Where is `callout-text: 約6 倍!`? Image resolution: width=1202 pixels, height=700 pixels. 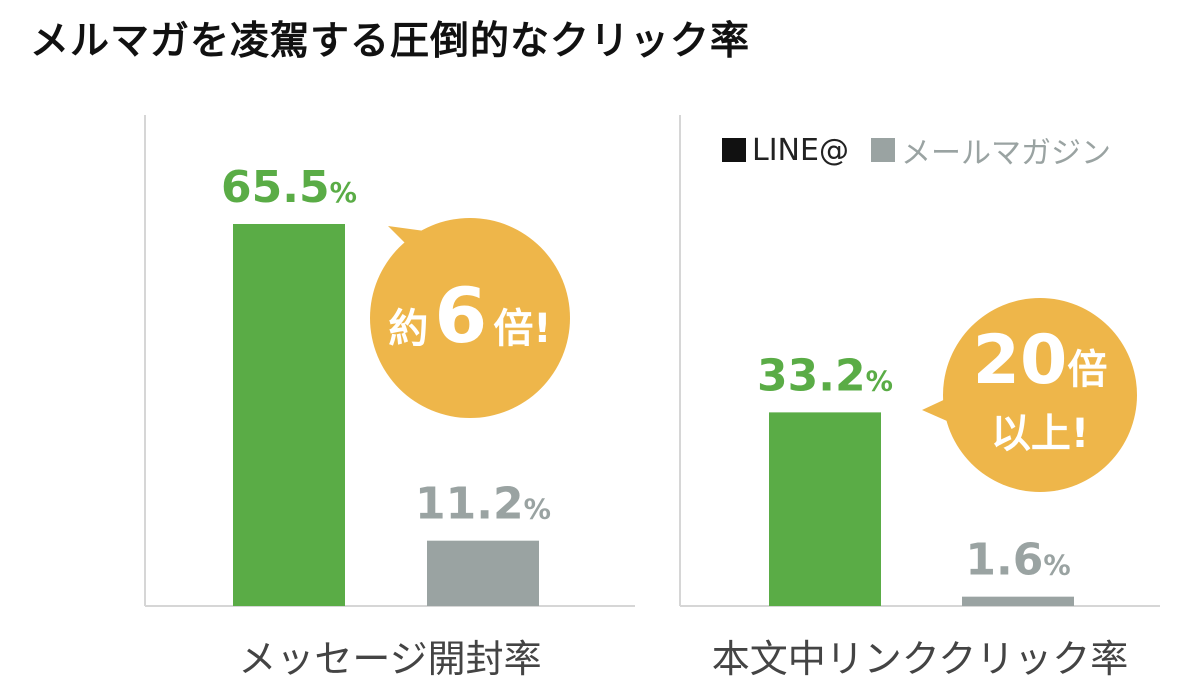
callout-text: 約6 倍! is located at coordinates (469, 315).